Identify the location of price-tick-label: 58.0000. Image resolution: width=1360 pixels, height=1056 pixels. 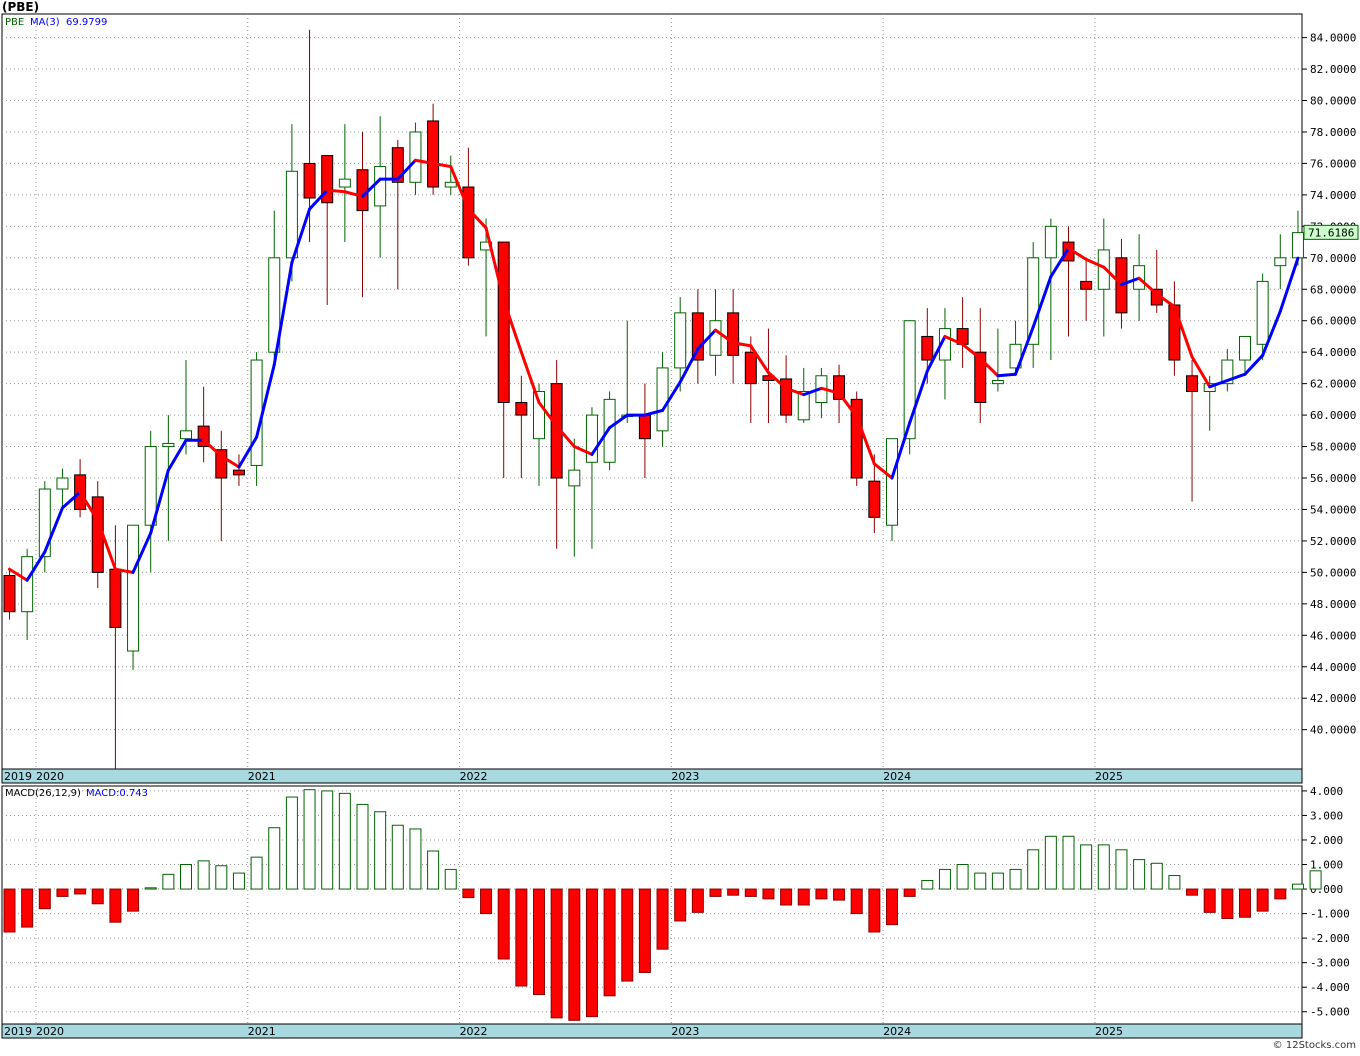
(1333, 447).